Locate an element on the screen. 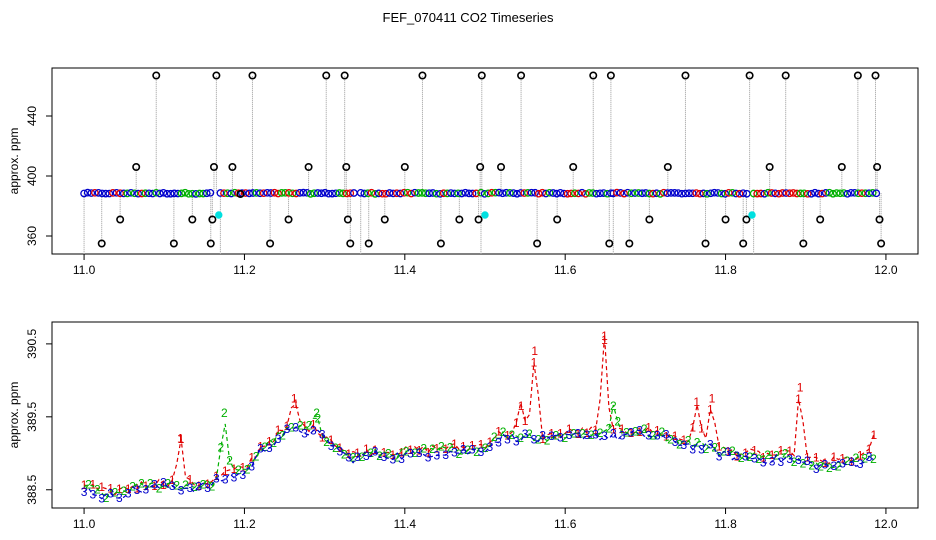  bottom-x-tick-label: 11.6 is located at coordinates (565, 524).